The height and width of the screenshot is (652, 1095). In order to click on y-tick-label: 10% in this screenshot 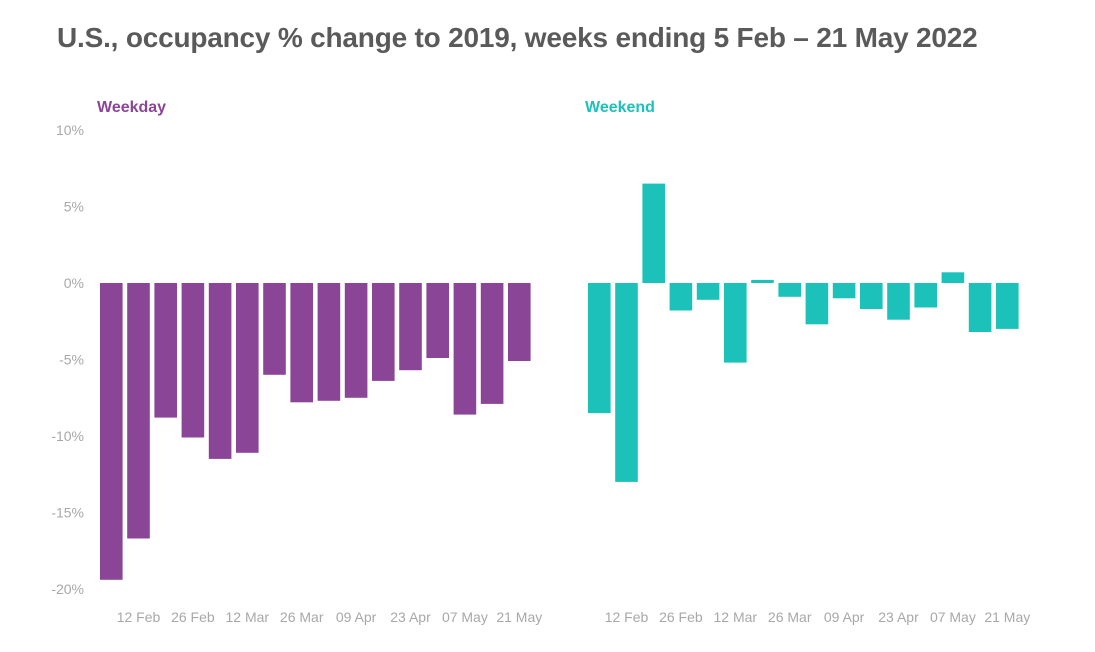, I will do `click(70, 130)`.